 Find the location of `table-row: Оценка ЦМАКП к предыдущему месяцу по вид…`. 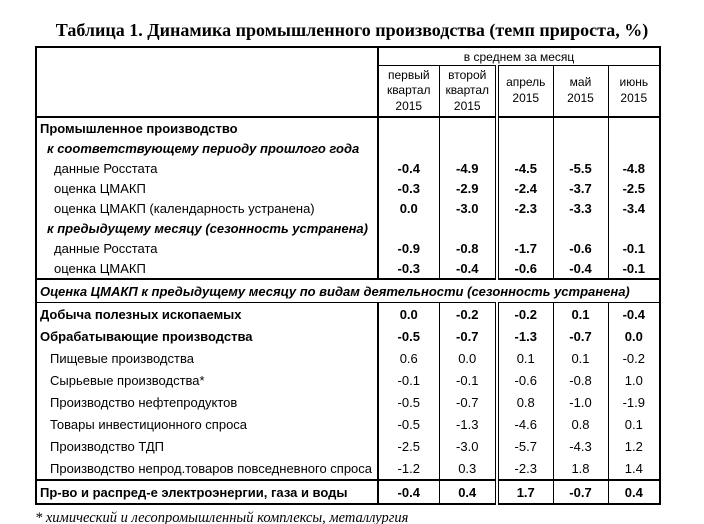

table-row: Оценка ЦМАКП к предыдущему месяцу по вид… is located at coordinates (348, 291).